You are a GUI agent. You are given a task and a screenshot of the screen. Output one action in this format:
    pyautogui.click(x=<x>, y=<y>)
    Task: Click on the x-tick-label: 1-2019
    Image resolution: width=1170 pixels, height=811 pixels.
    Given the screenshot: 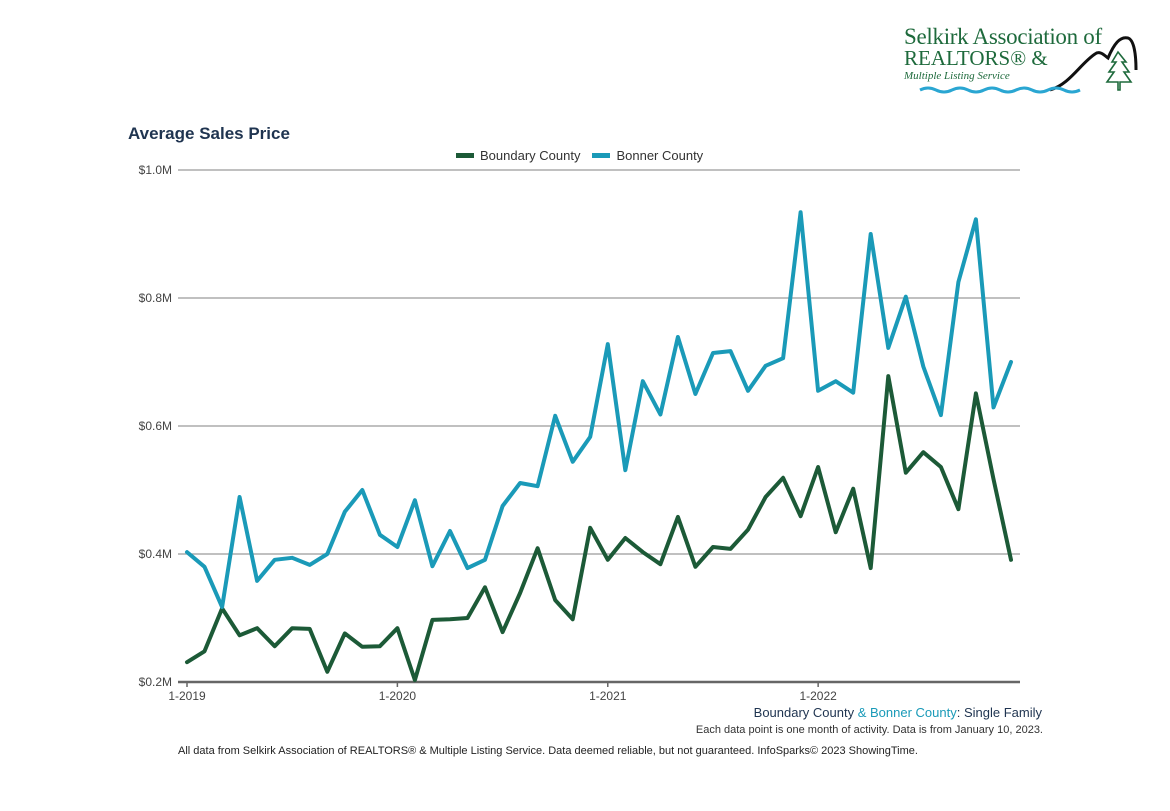 What is the action you would take?
    pyautogui.click(x=187, y=696)
    